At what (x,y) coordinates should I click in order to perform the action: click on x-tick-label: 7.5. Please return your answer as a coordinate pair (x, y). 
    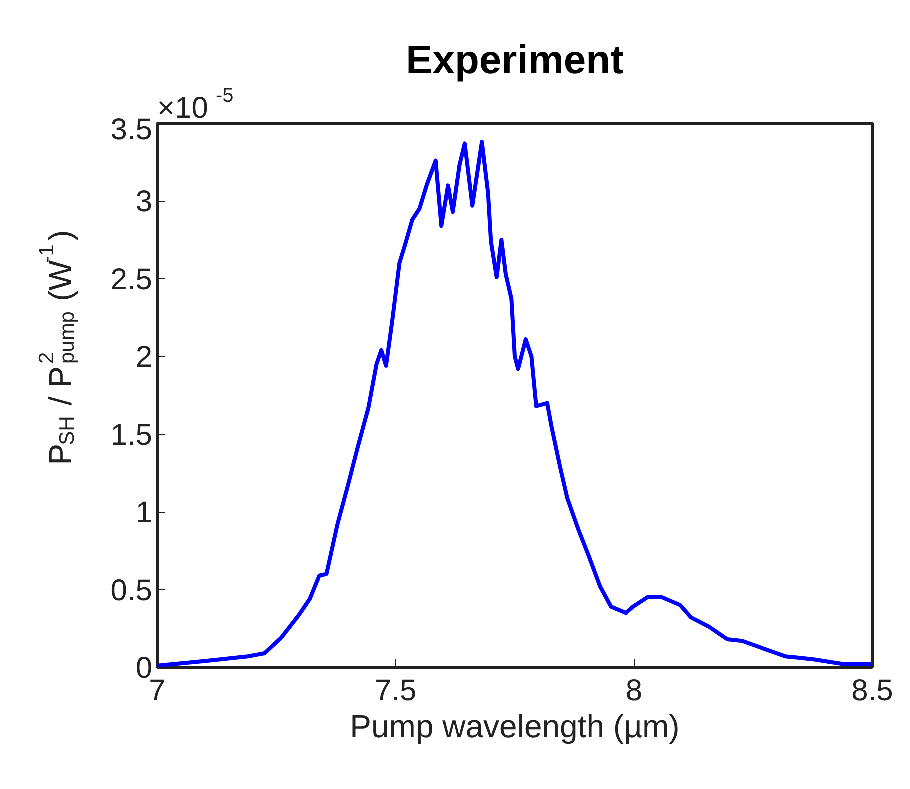
    Looking at the image, I should click on (395, 691).